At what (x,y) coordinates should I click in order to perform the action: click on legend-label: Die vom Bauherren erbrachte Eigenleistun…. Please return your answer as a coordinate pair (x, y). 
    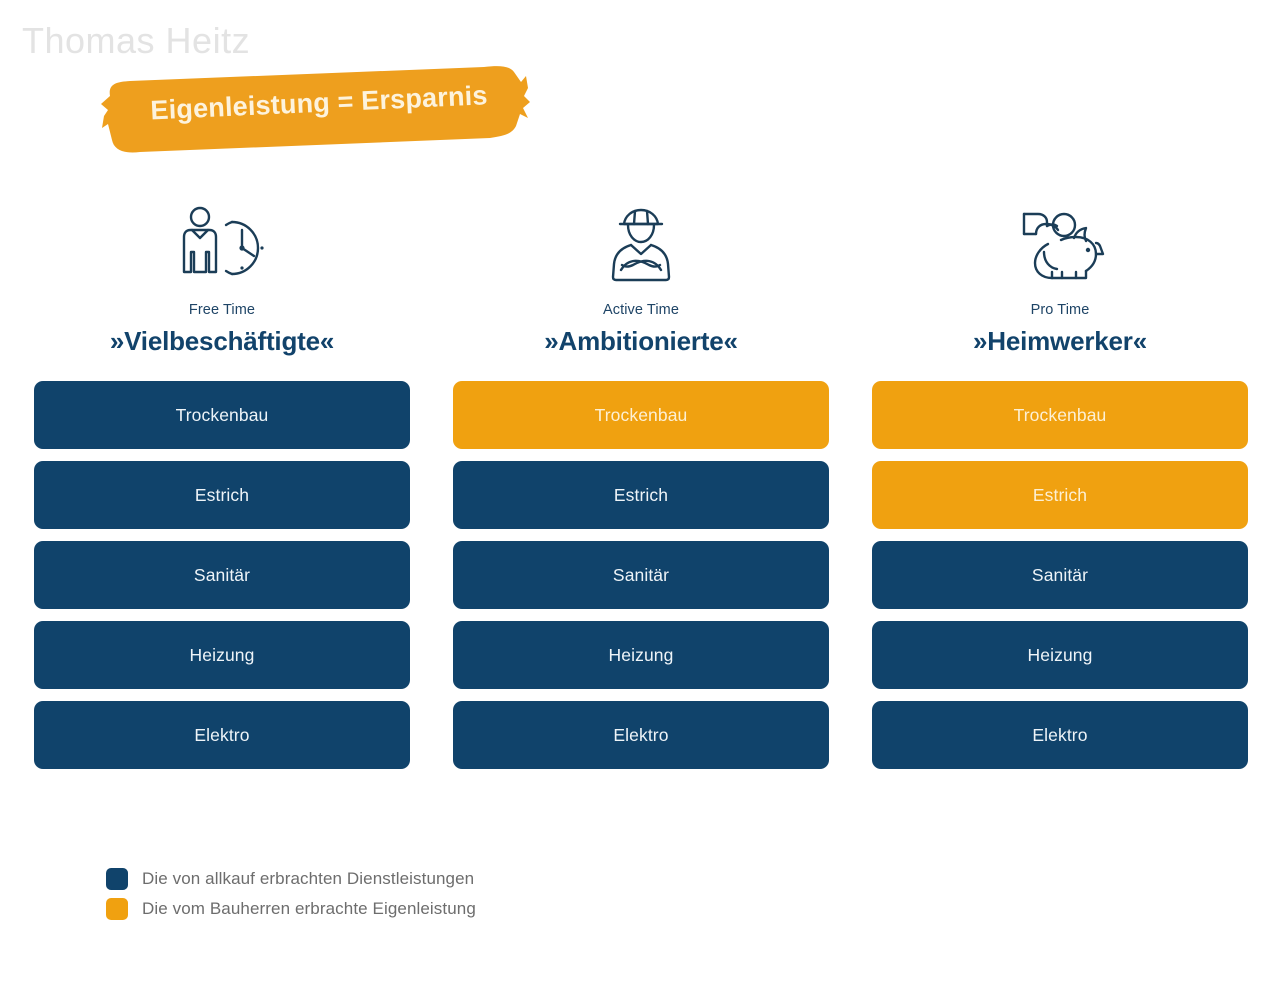
    Looking at the image, I should click on (309, 908).